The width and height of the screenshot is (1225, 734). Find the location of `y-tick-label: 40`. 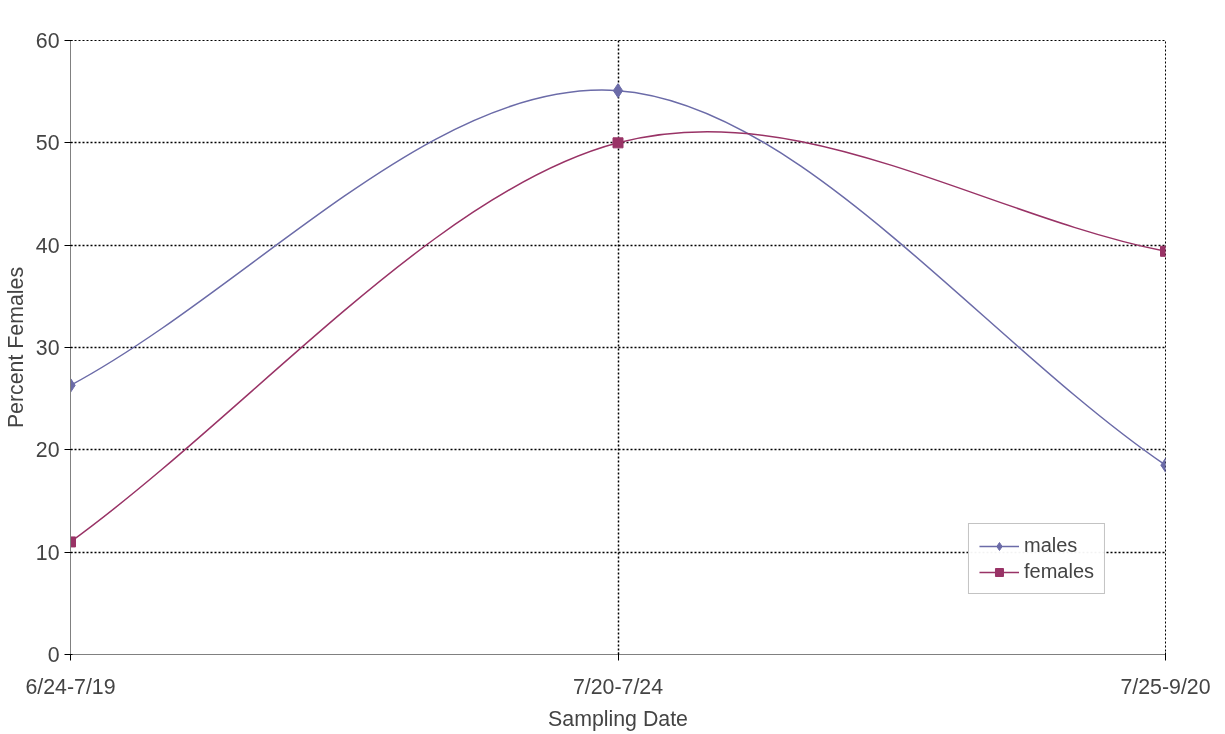

y-tick-label: 40 is located at coordinates (47, 245).